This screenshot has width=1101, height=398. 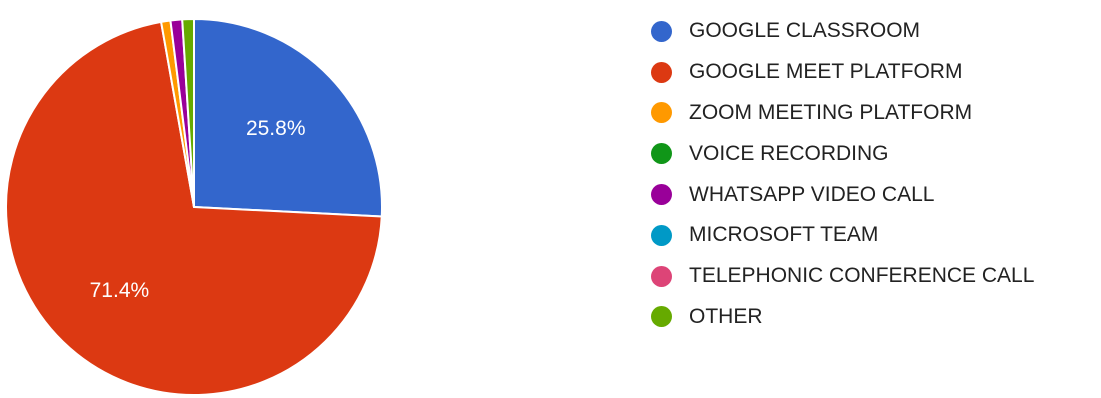 I want to click on legend-item-voice-recording: VOICE RECORDING, so click(x=842, y=153).